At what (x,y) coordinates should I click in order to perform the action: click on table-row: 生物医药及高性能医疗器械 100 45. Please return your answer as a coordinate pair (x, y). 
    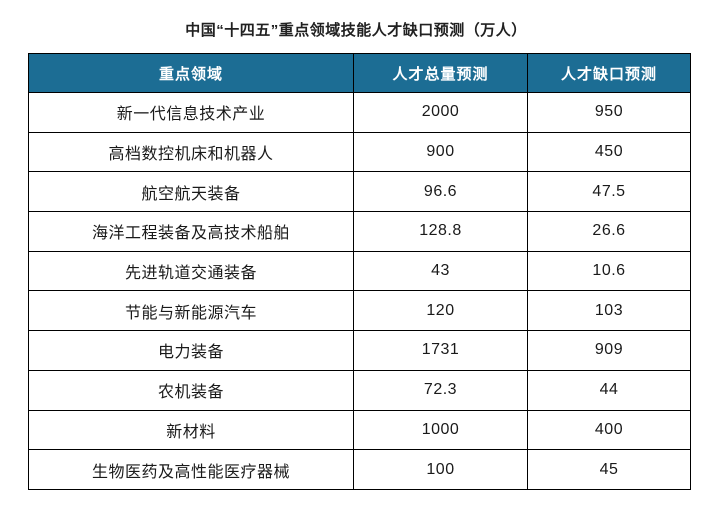
    Looking at the image, I should click on (359, 469).